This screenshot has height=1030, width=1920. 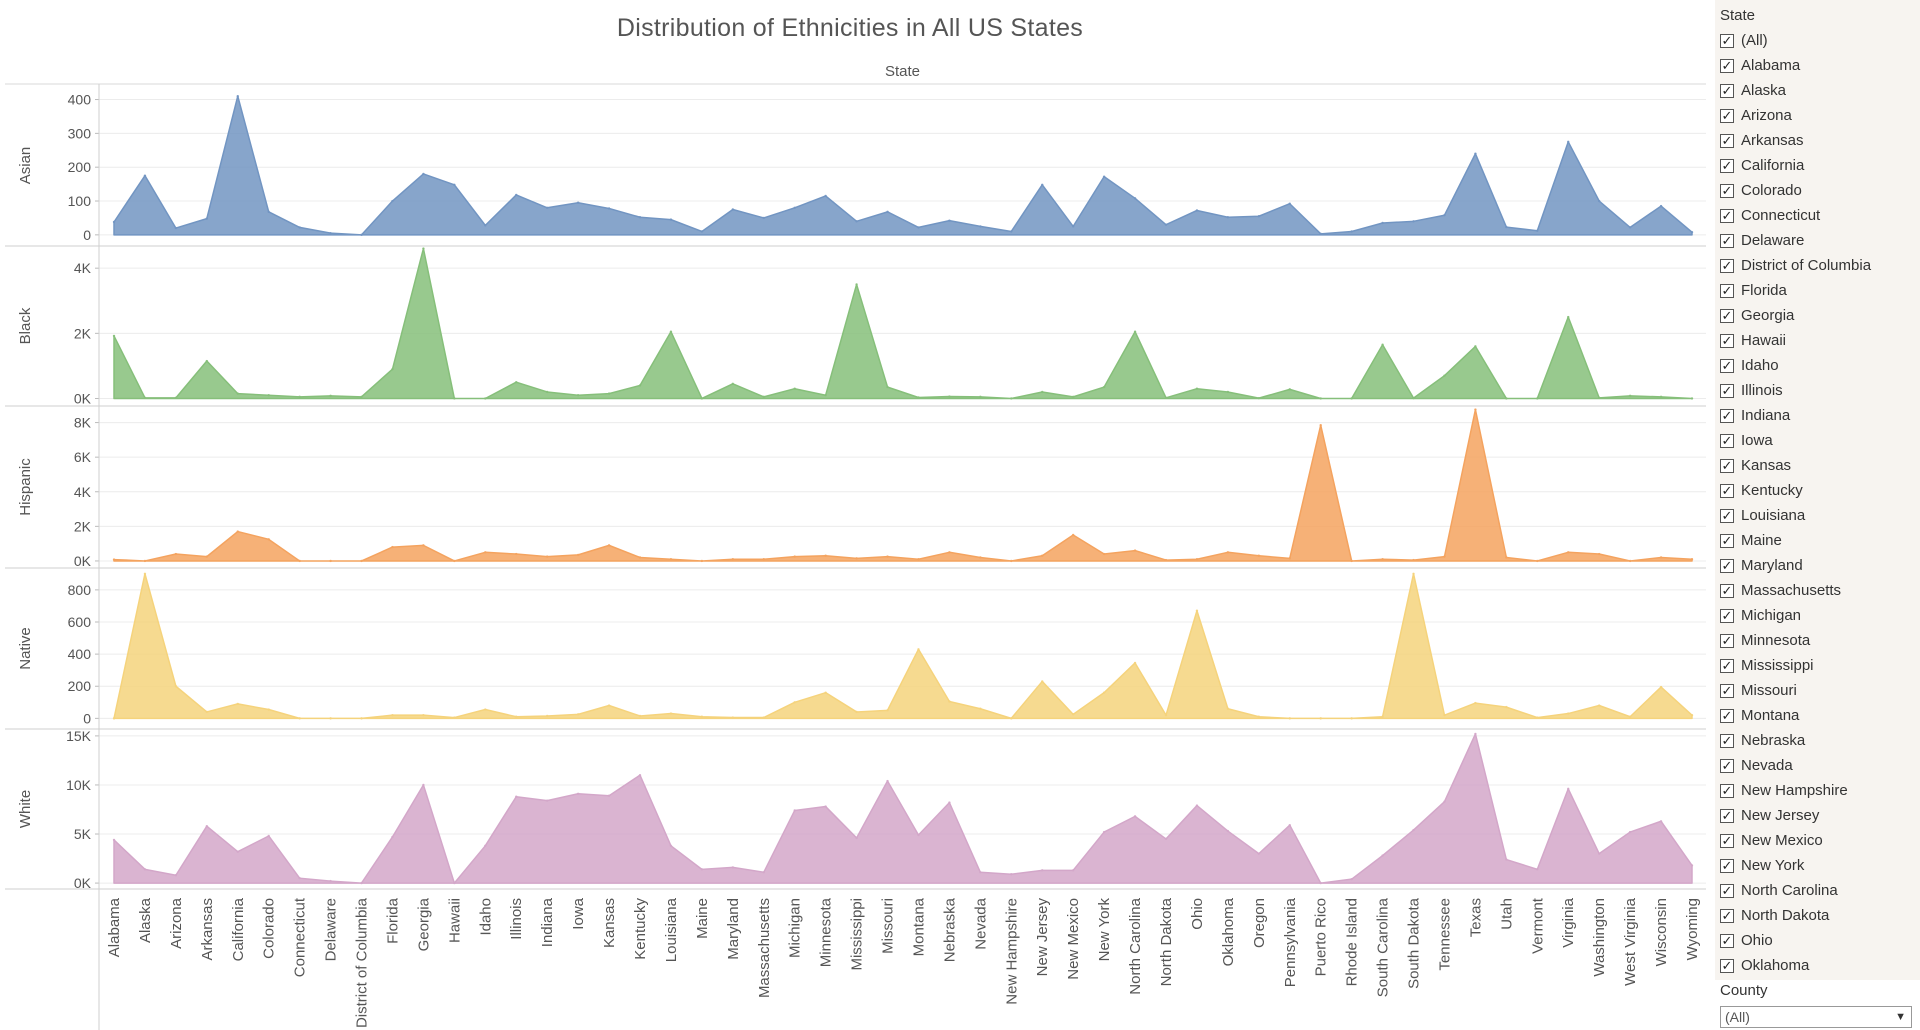 I want to click on x-tick-label: Delaware, so click(x=331, y=929).